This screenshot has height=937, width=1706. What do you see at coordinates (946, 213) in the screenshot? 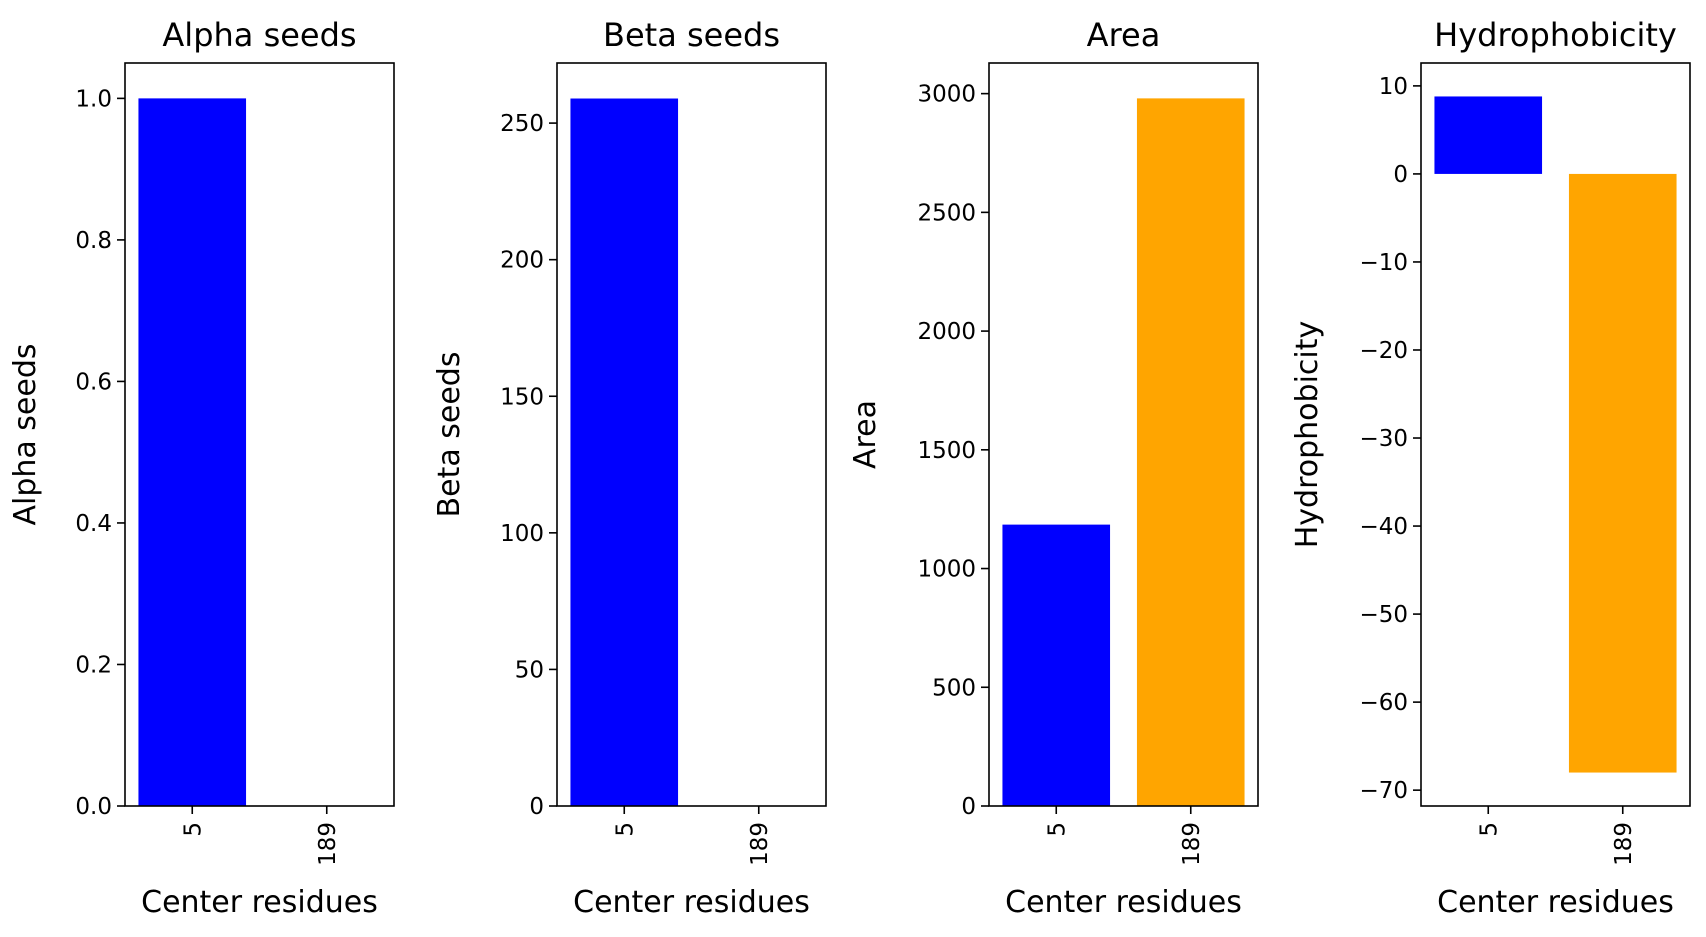
I see `y-tick-label: 2500` at bounding box center [946, 213].